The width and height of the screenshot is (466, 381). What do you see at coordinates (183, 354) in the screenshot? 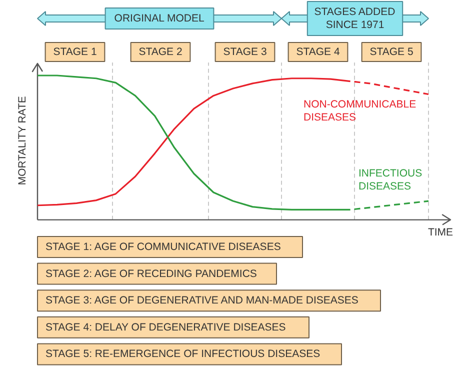
I see `text: STAGE 5: RE-EMERGENCE OF INFECTIOUS DISEASES` at bounding box center [183, 354].